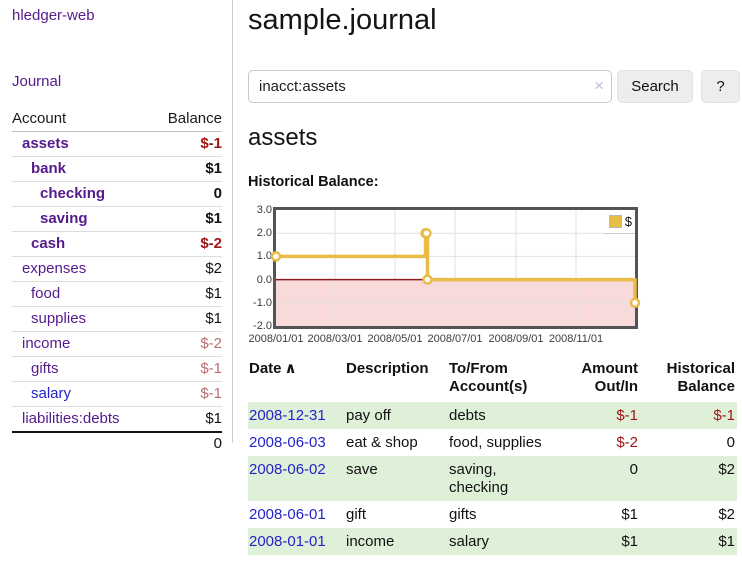 The height and width of the screenshot is (582, 742). What do you see at coordinates (362, 469) in the screenshot?
I see `transaction-description: save` at bounding box center [362, 469].